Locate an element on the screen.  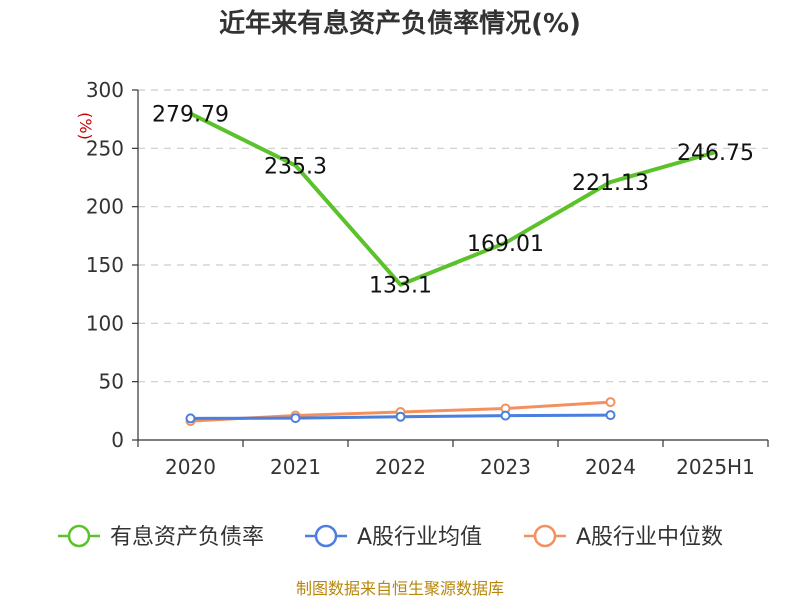
source-note: 制图数据来自恒生聚源数据库 is located at coordinates (400, 588).